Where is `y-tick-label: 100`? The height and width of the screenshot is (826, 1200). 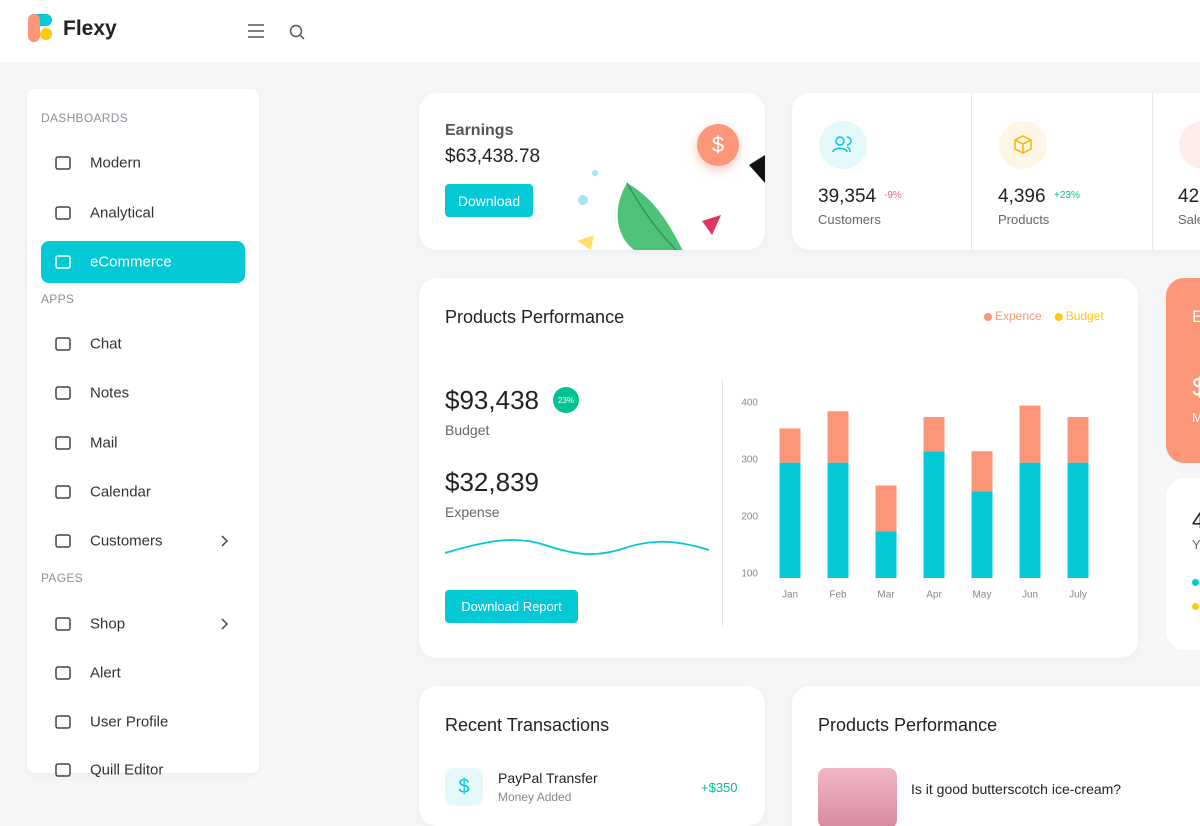 y-tick-label: 100 is located at coordinates (749, 574).